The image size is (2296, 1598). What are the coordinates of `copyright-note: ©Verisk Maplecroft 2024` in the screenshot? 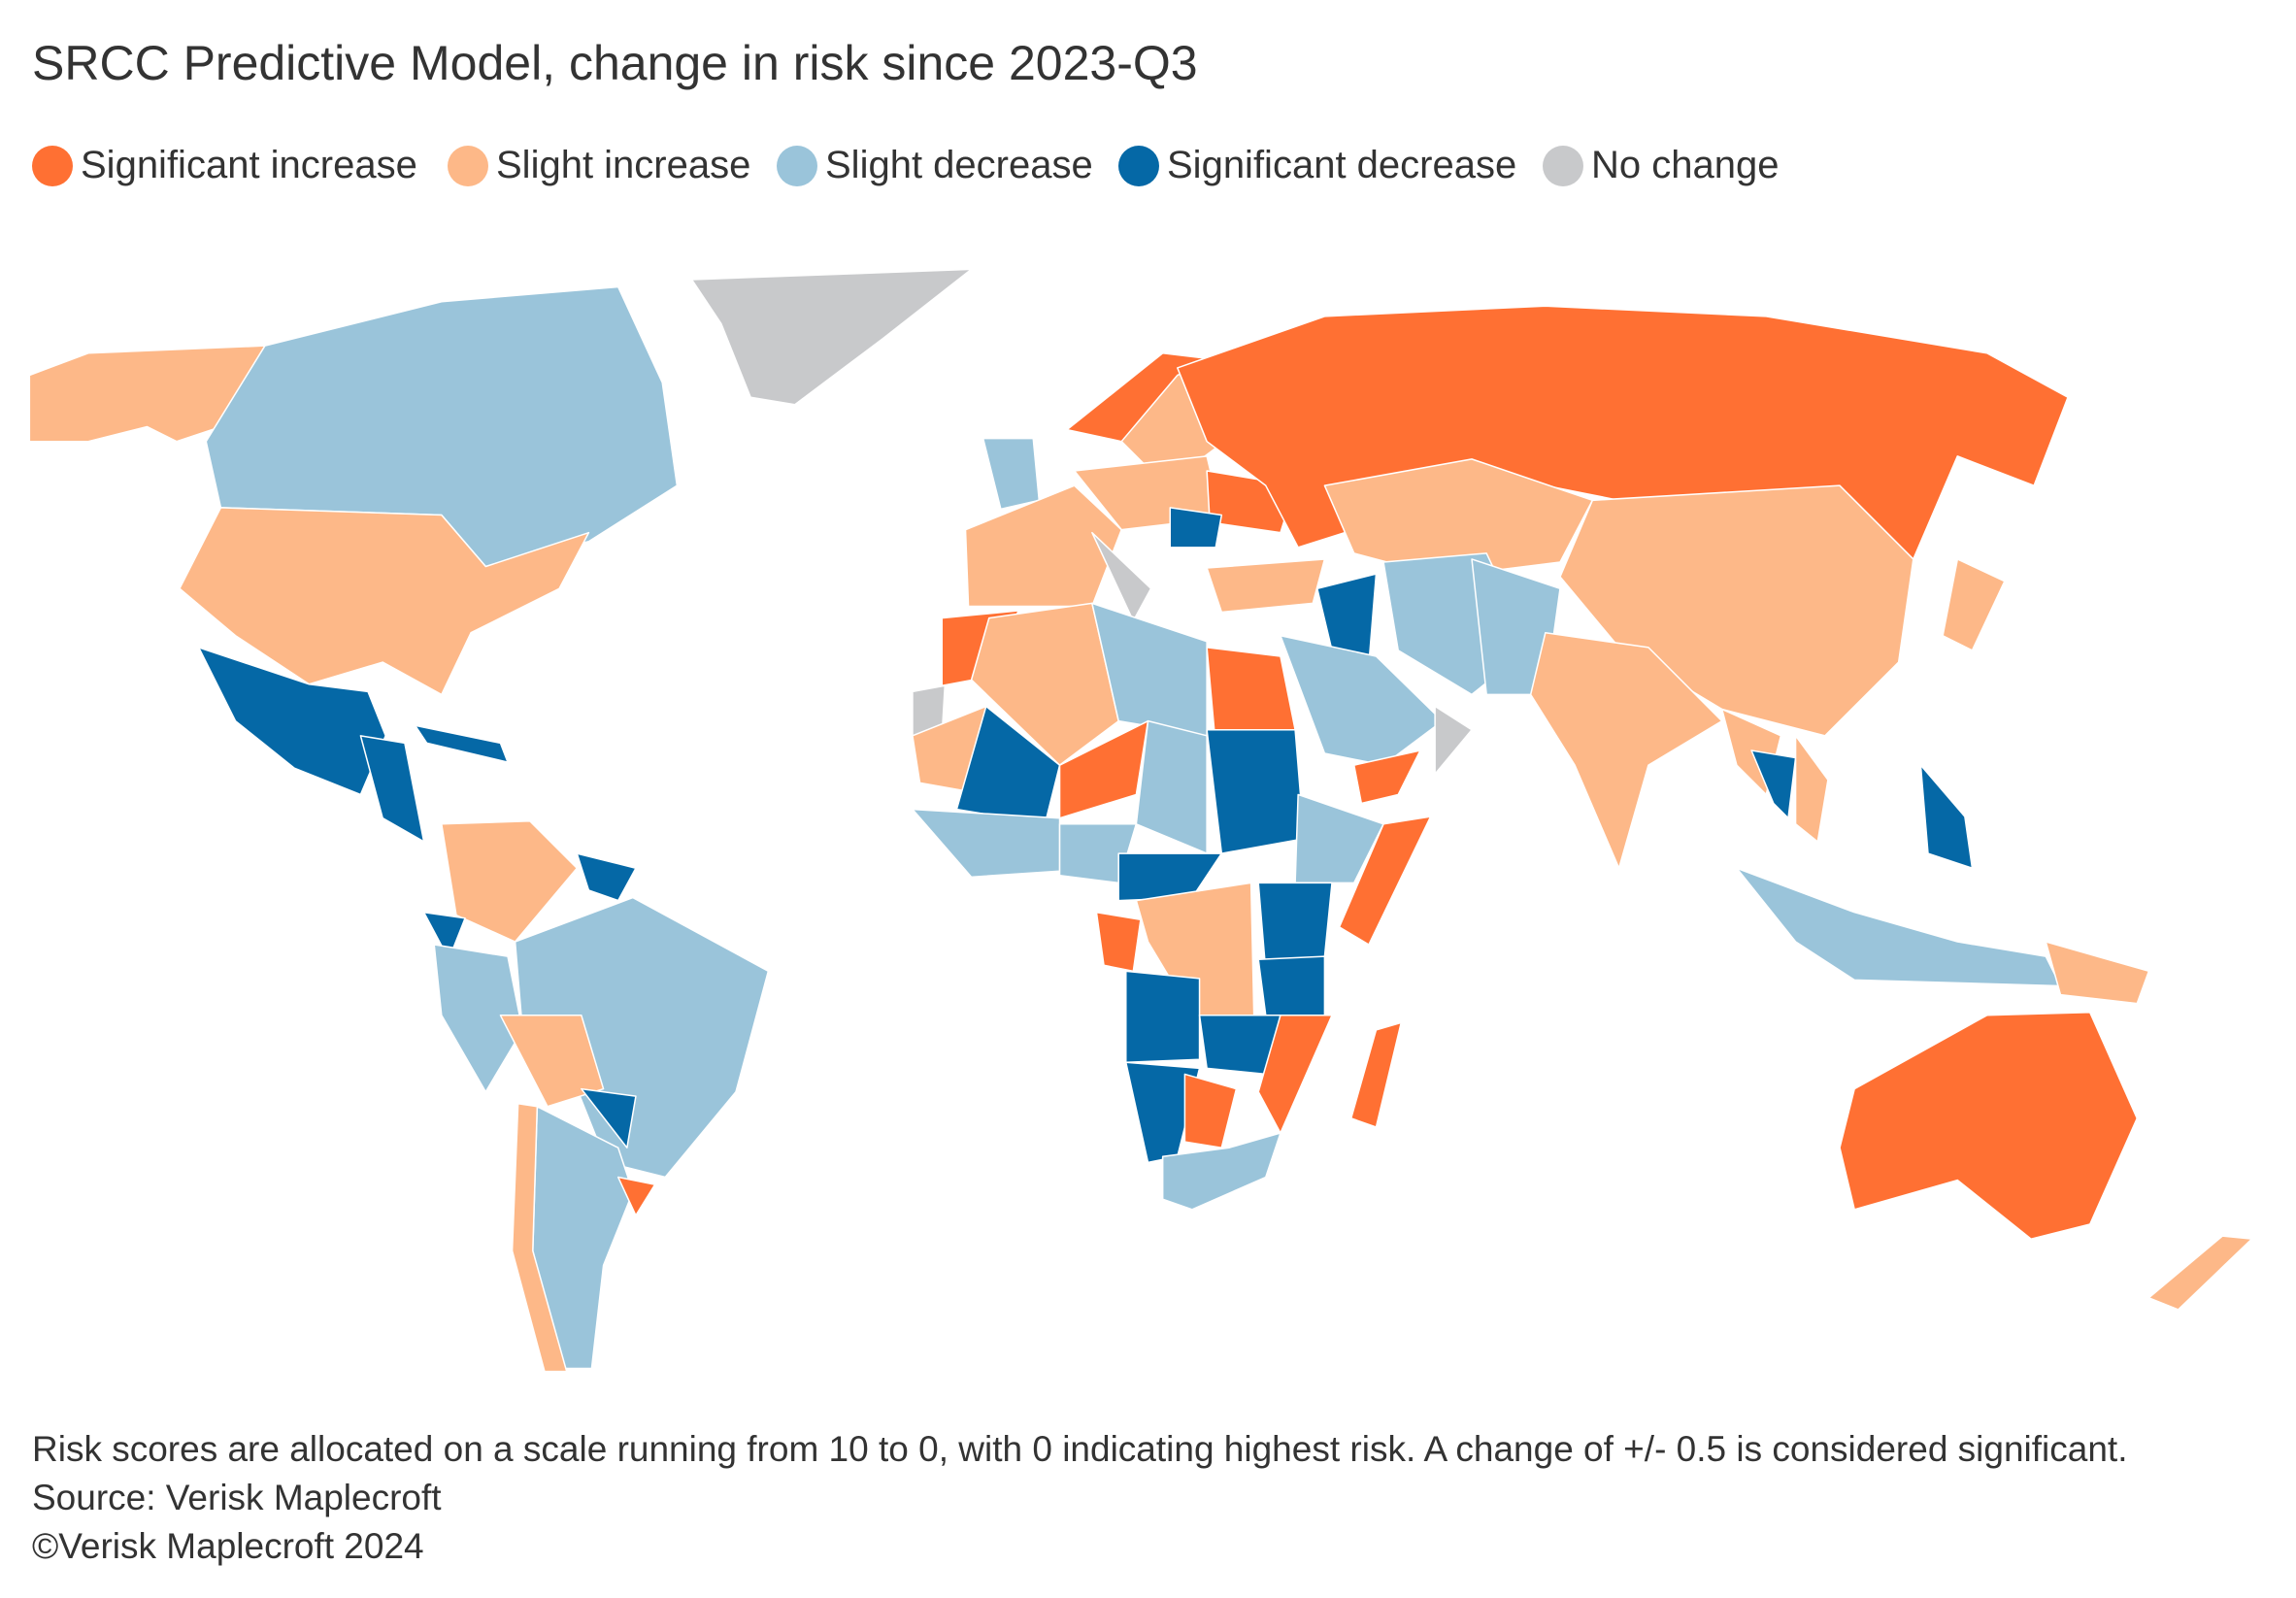 It's located at (228, 1546).